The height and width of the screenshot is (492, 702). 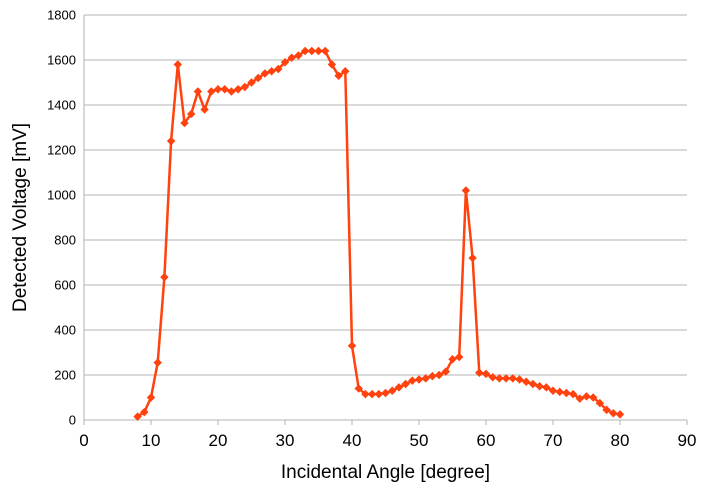 What do you see at coordinates (72, 420) in the screenshot?
I see `y-tick-label: 0` at bounding box center [72, 420].